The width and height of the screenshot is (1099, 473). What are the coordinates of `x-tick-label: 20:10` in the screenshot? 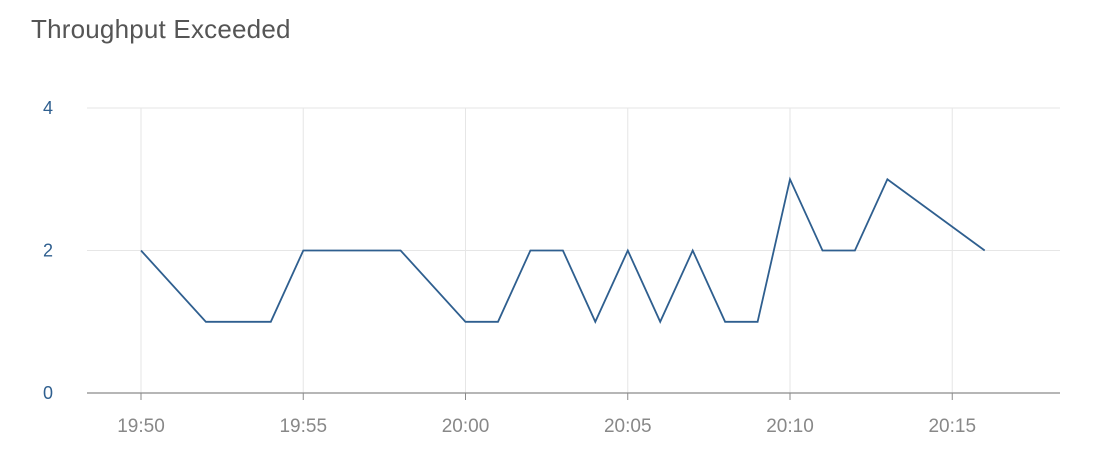 It's located at (790, 426).